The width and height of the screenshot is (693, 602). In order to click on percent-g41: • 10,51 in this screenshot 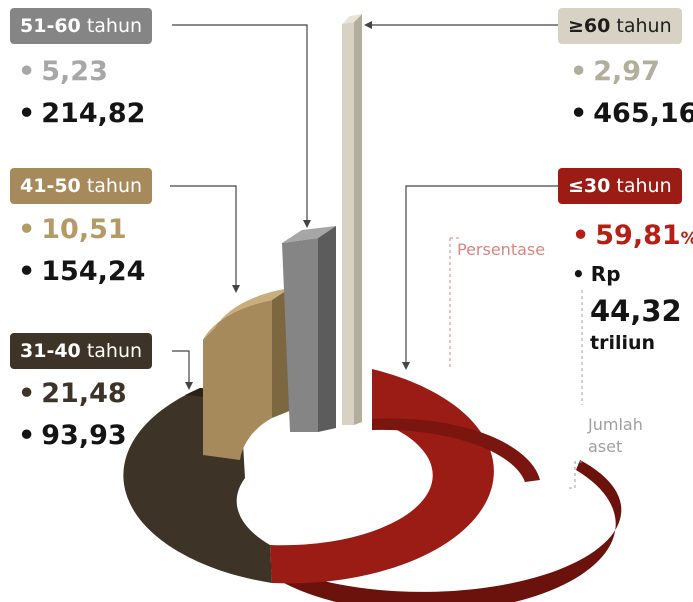, I will do `click(72, 229)`.